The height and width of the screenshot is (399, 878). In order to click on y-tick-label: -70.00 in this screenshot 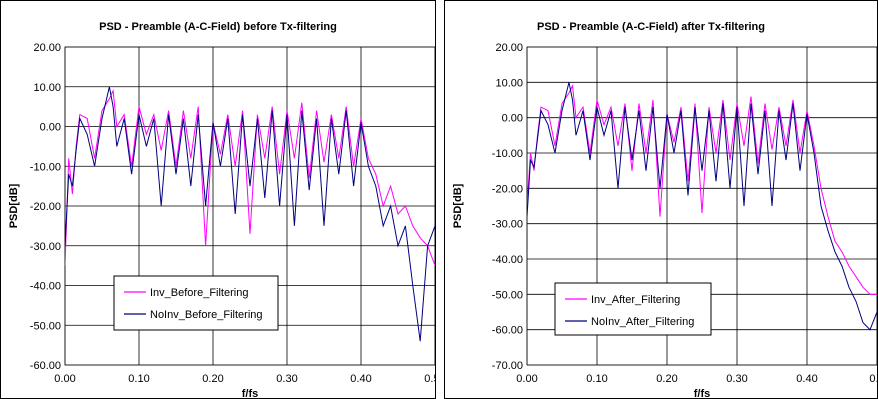, I will do `click(507, 366)`.